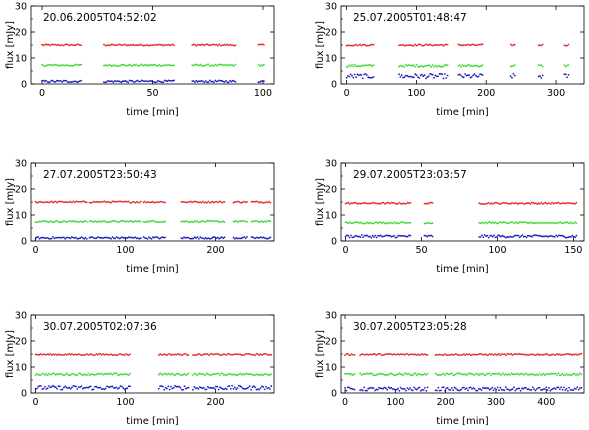  Describe the element at coordinates (35, 402) in the screenshot. I see `x-tick-label: 0` at that location.